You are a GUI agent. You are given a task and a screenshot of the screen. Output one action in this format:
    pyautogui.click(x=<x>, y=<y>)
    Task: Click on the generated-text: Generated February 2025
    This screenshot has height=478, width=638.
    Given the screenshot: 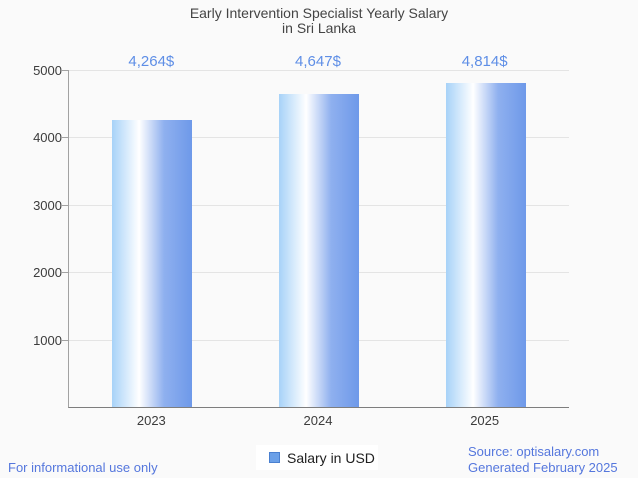 What is the action you would take?
    pyautogui.click(x=543, y=467)
    